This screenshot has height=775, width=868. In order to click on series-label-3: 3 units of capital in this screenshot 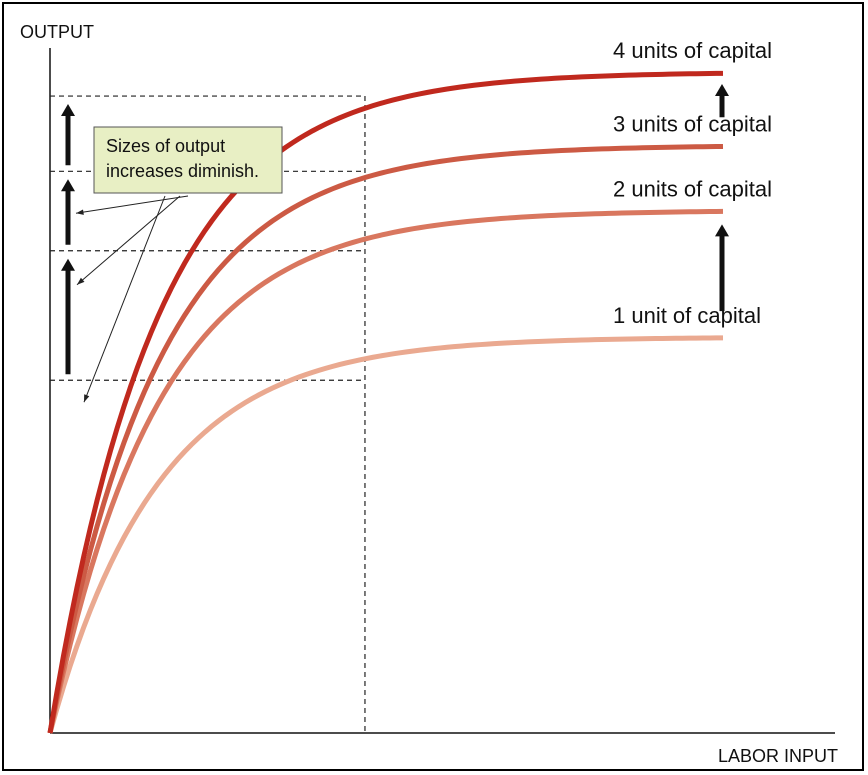, I will do `click(692, 123)`.